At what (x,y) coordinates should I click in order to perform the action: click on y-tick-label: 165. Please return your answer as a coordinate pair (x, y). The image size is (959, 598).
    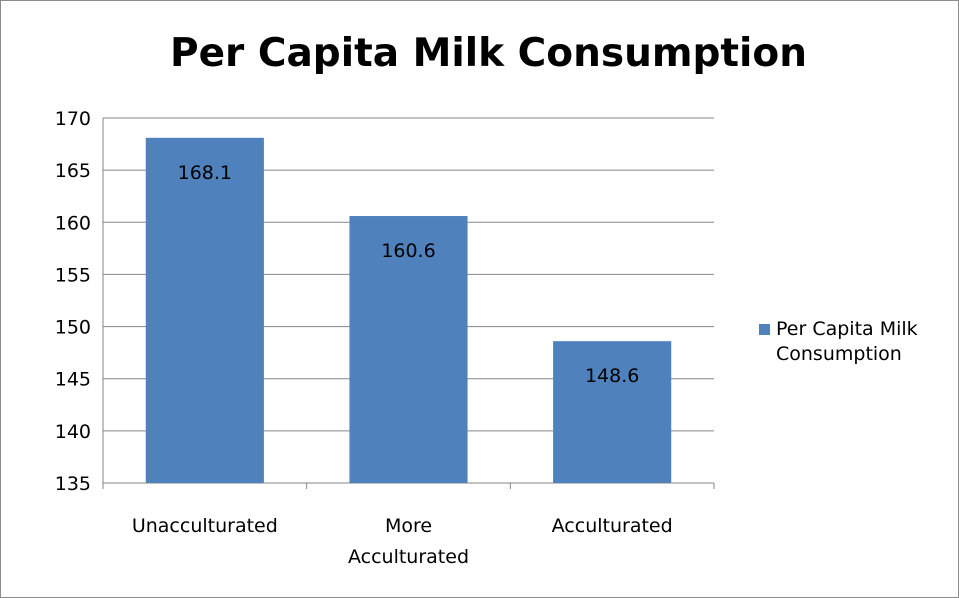
    Looking at the image, I should click on (73, 171).